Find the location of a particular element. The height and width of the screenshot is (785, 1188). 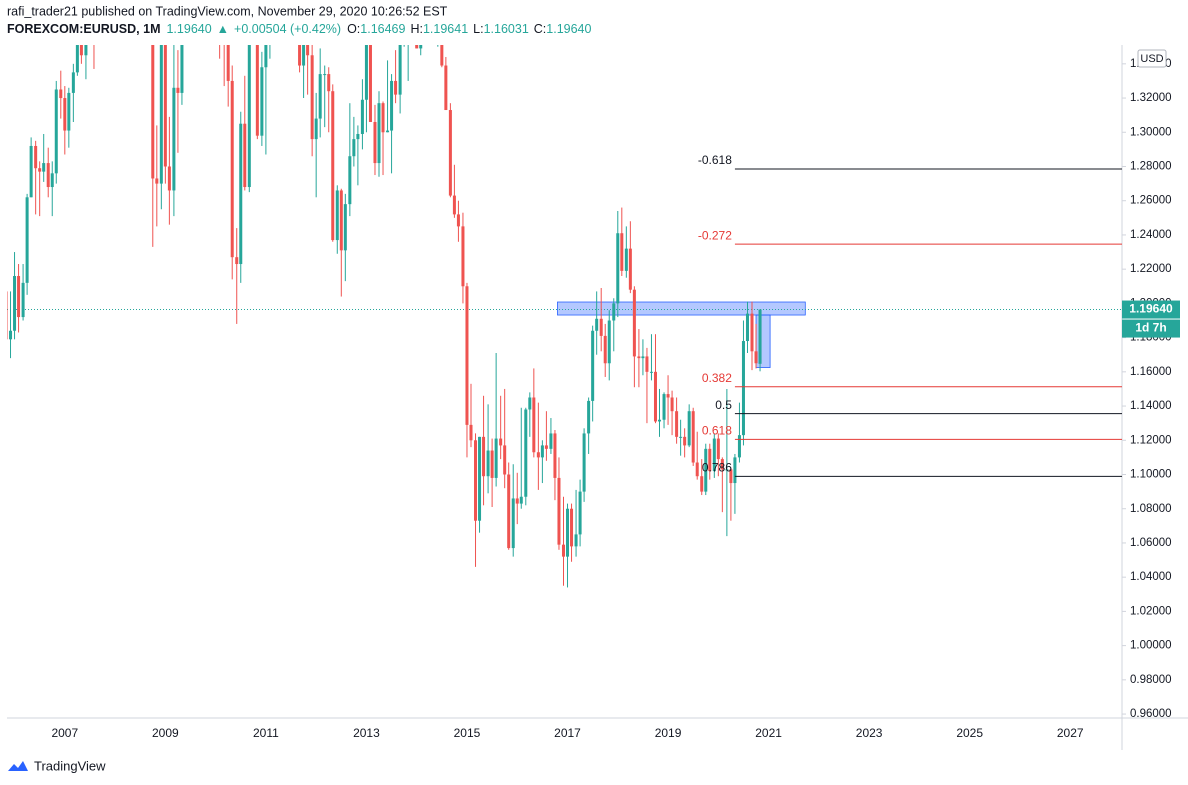

footer: TradingView is located at coordinates (57, 765).